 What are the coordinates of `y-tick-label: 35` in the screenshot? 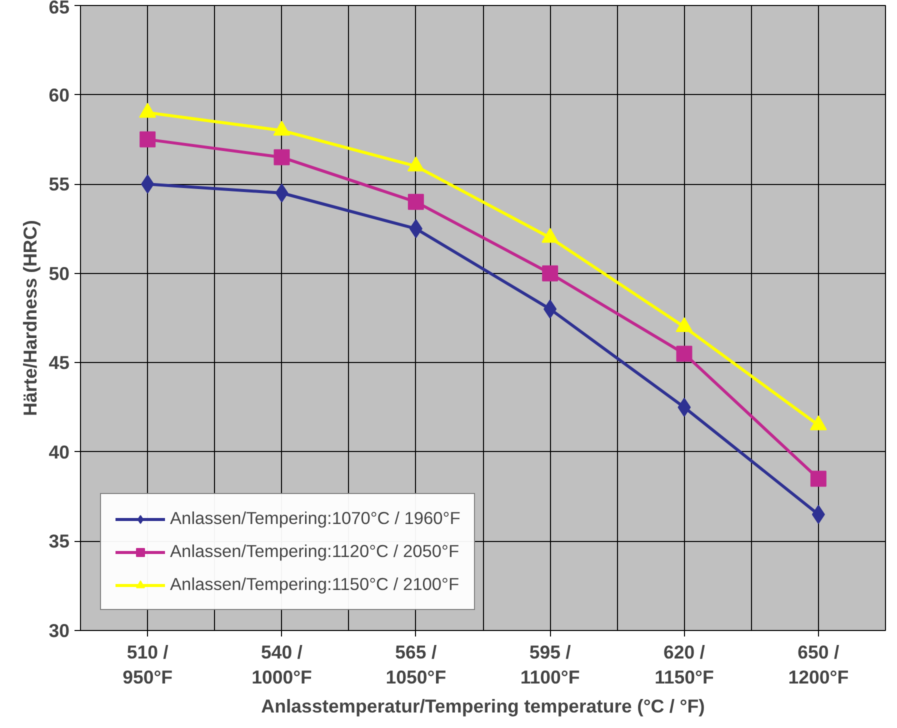 It's located at (59, 541).